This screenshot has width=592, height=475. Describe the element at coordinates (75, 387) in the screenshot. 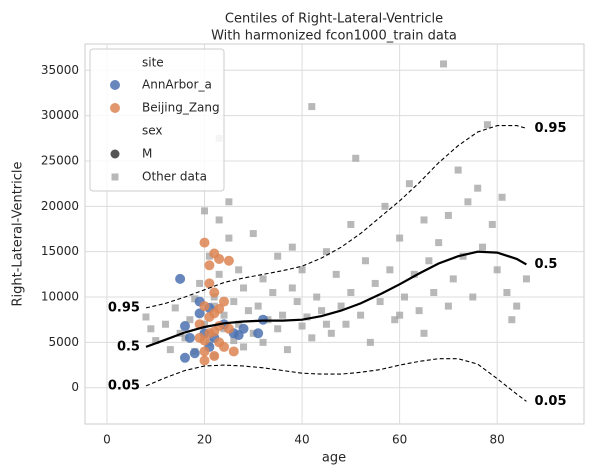

I see `y-tick-label: 0` at that location.